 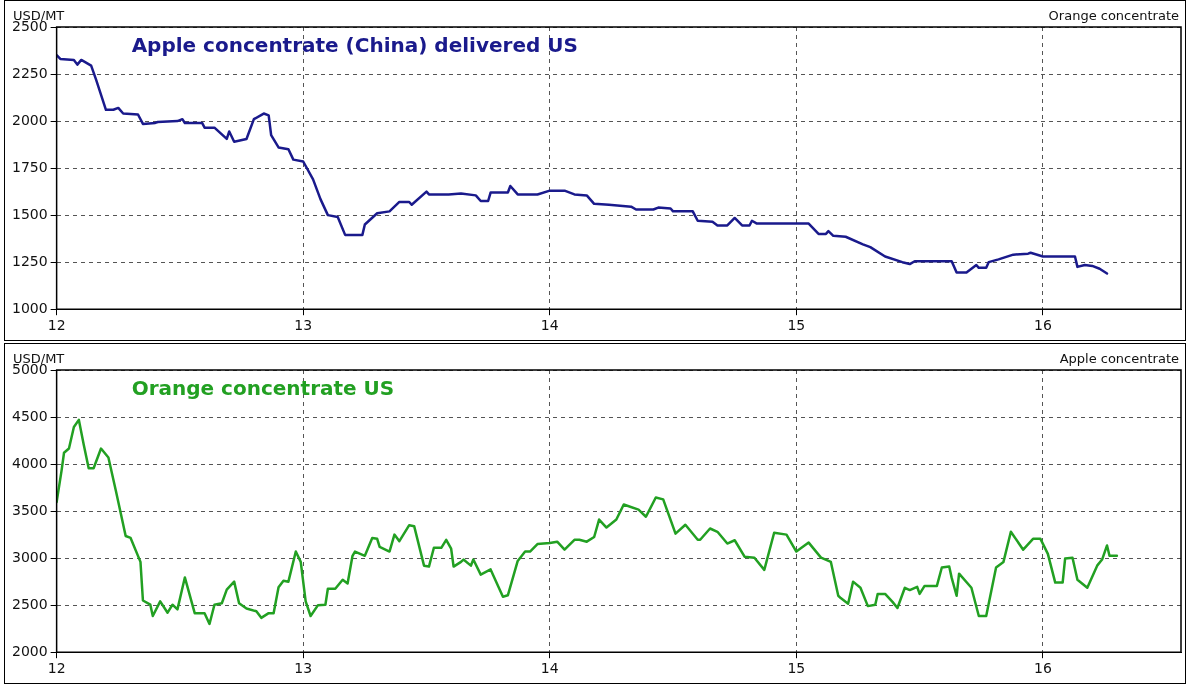 I want to click on text: Apple concentrate (China) delivered US, so click(x=354, y=45).